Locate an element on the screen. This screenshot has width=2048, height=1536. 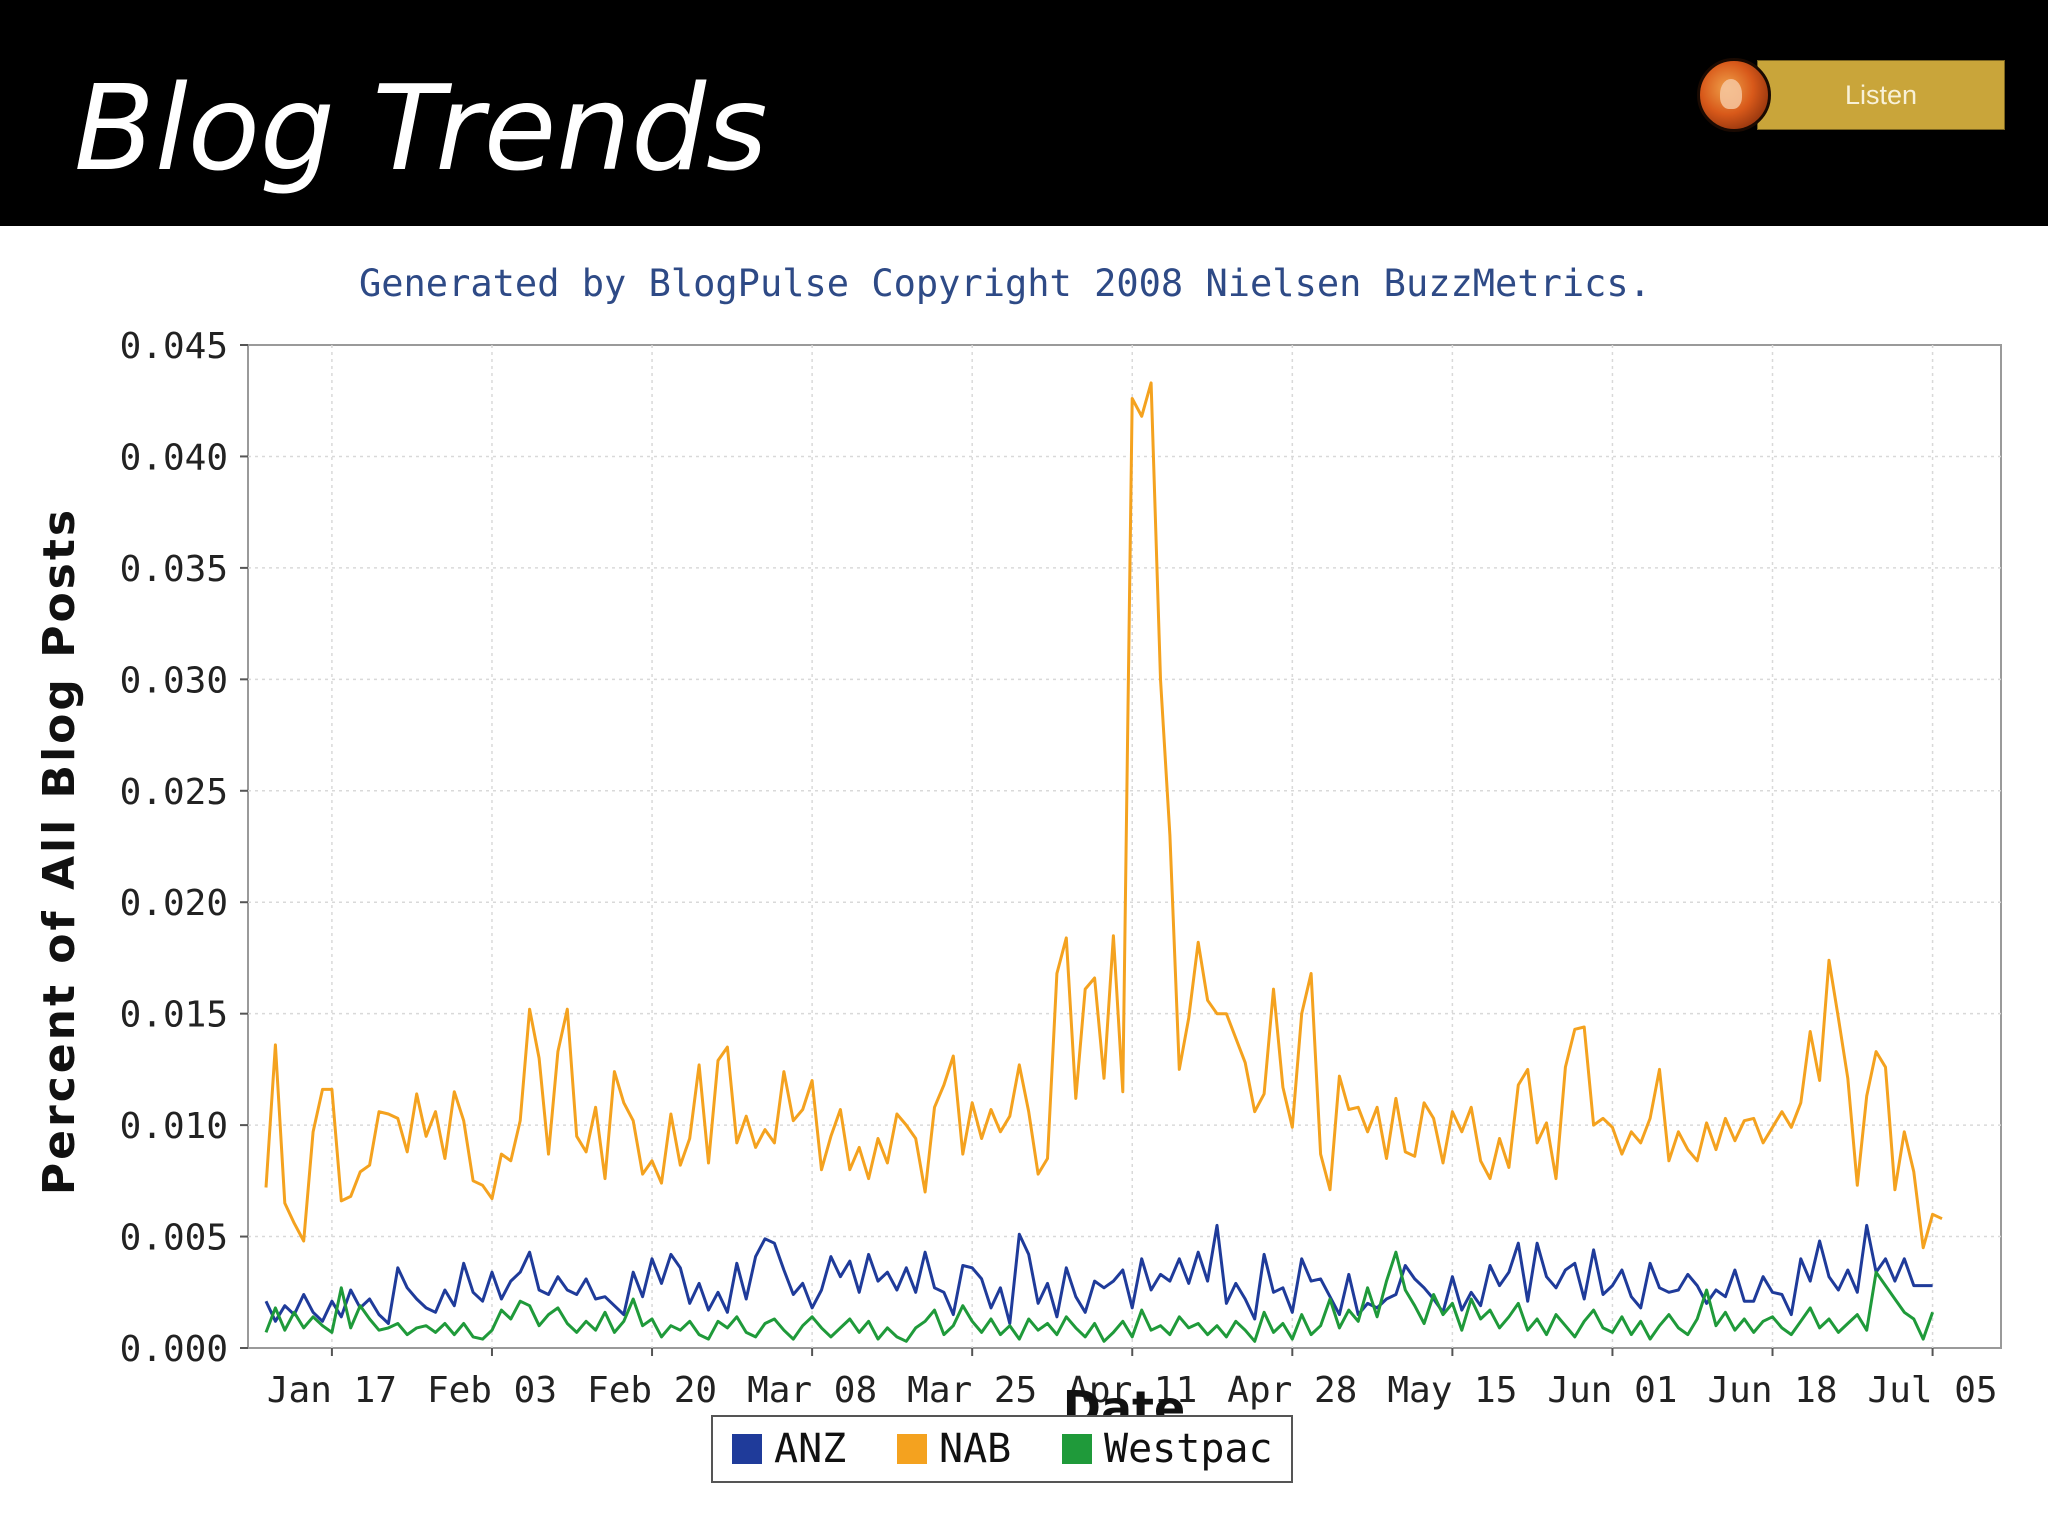
listen-button: Listen is located at coordinates (1853, 97).